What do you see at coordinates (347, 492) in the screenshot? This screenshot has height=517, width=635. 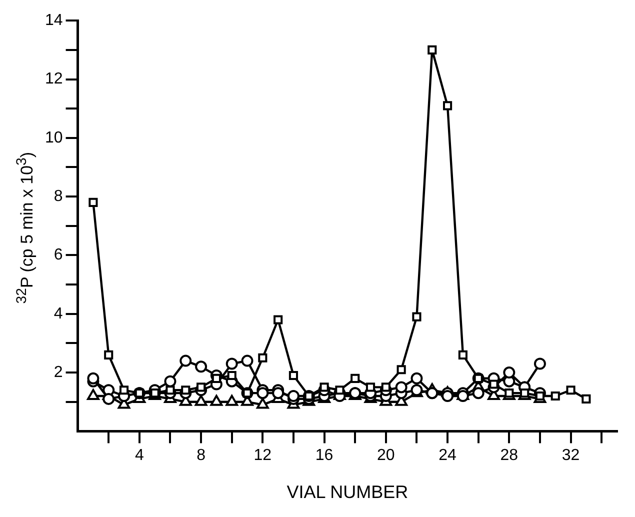 I see `x-axis-title: VIAL NUMBER` at bounding box center [347, 492].